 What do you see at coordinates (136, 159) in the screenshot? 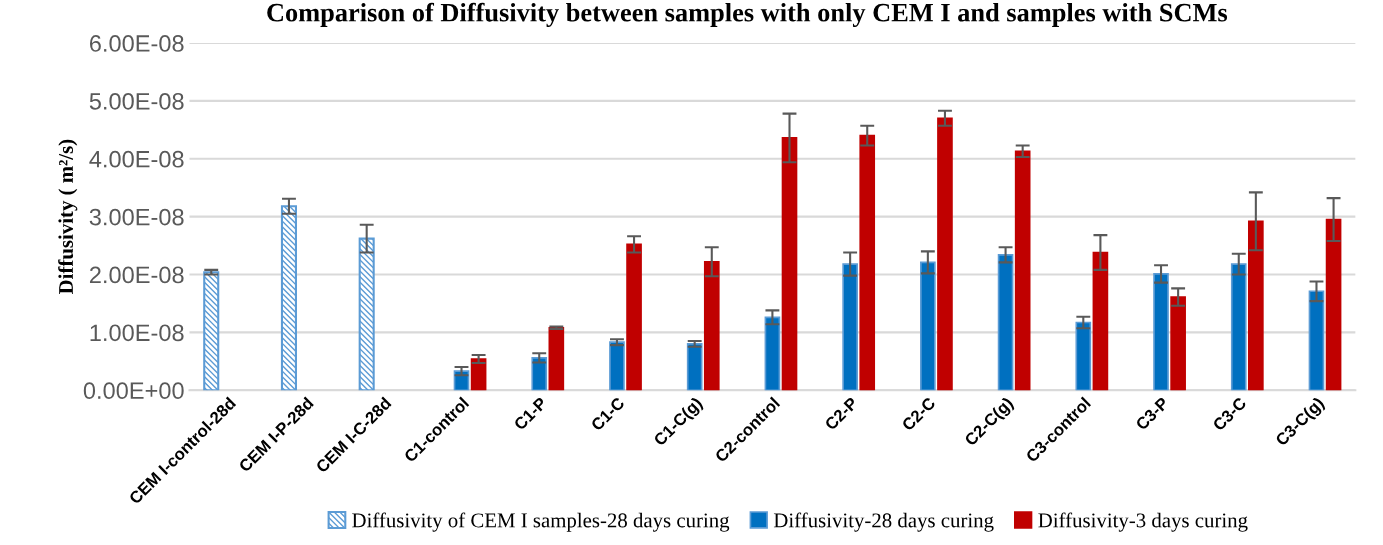
I see `y-tick-label: 4.00E-08` at bounding box center [136, 159].